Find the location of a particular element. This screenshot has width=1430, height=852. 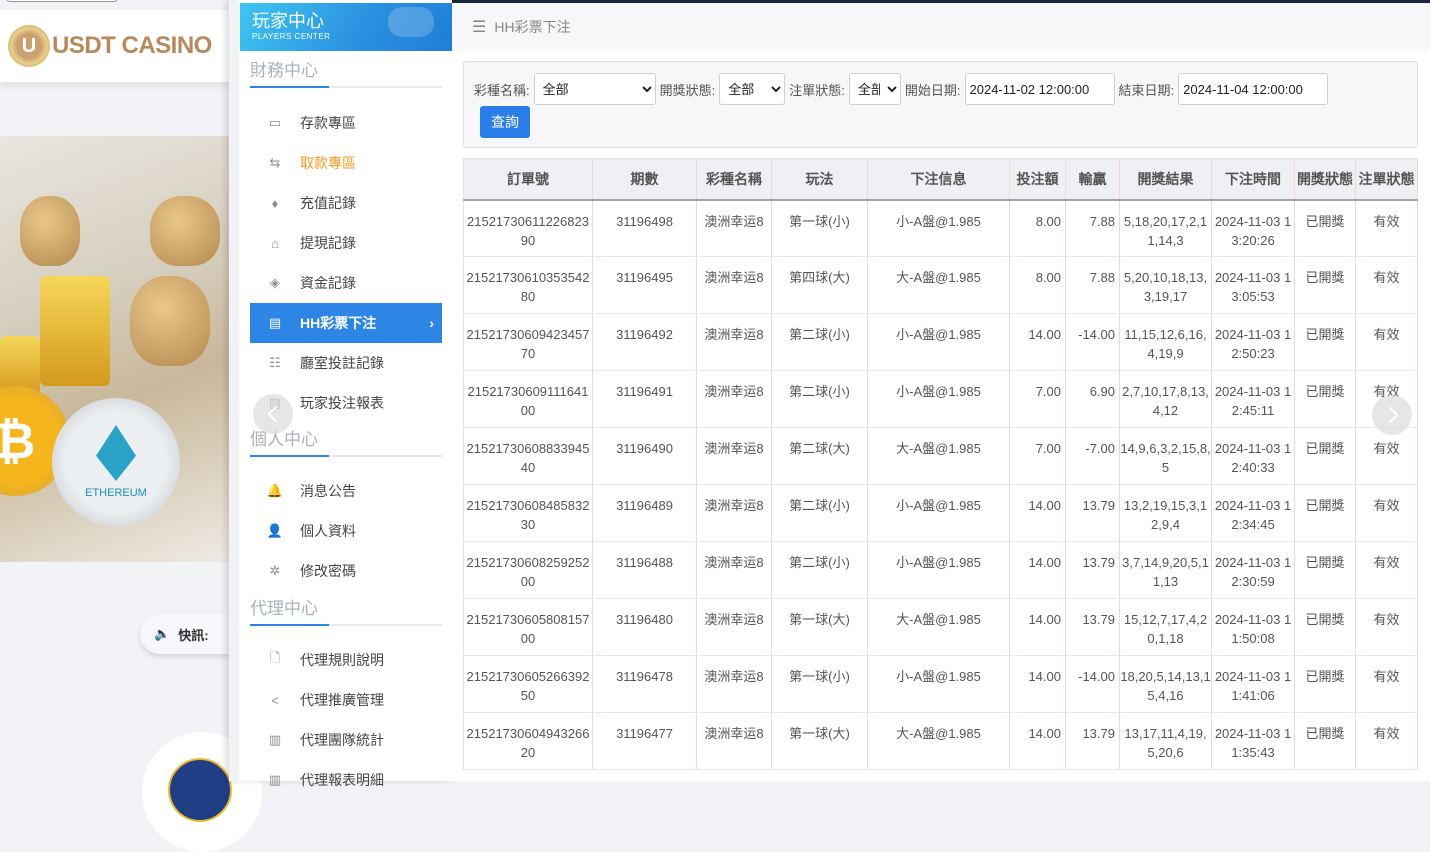

sidebar-item-label: 取款專區 is located at coordinates (328, 163).